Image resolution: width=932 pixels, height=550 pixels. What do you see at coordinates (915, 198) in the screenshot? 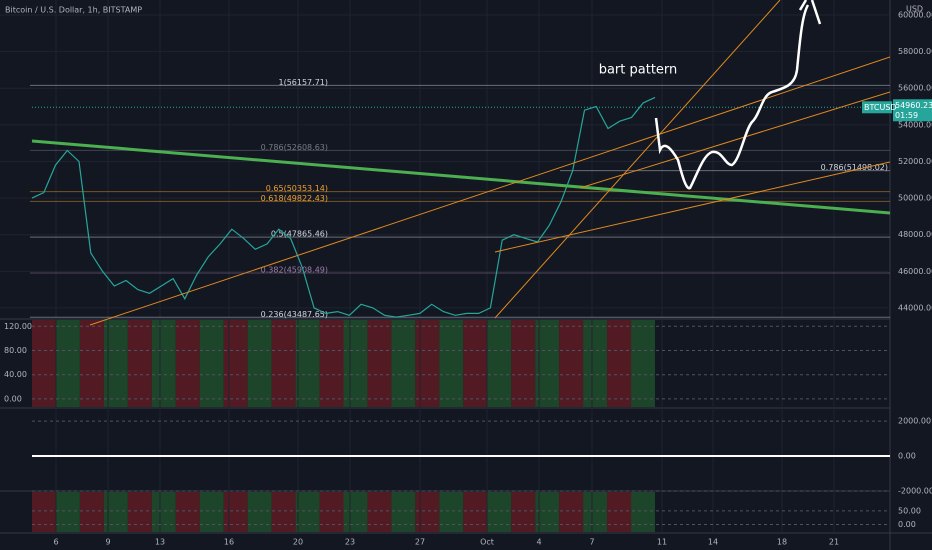
I see `price-tick-label: 50000.00` at bounding box center [915, 198].